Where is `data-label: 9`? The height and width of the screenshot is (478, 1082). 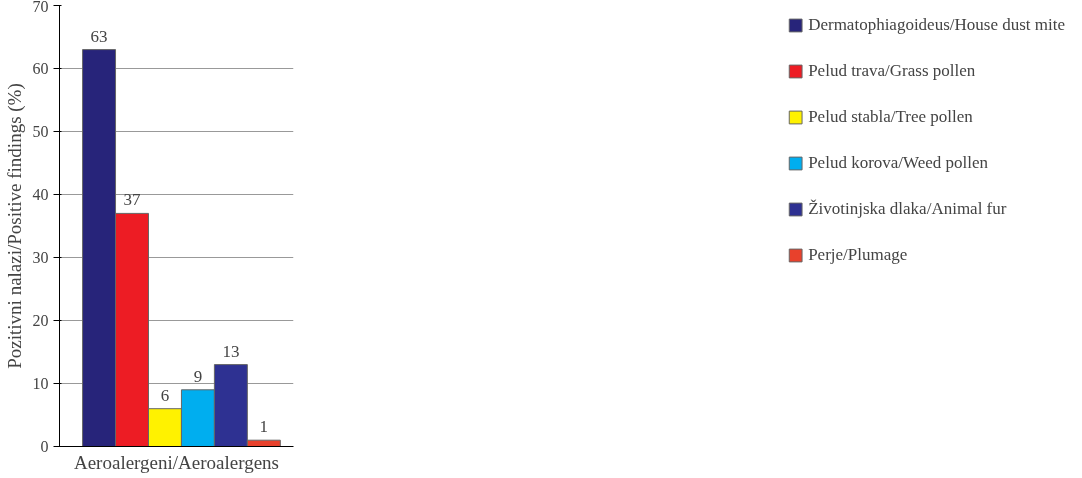
data-label: 9 is located at coordinates (198, 376).